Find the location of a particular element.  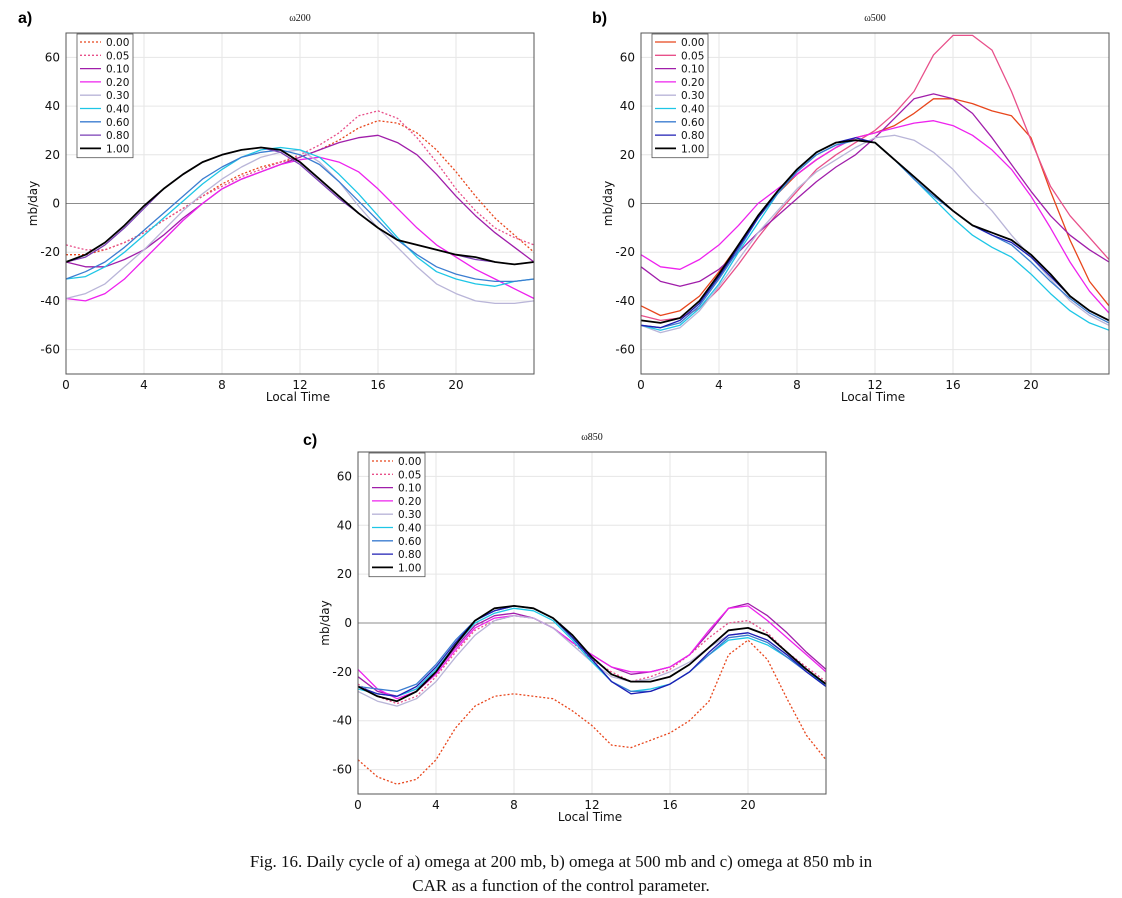

y-tick-label: 40 is located at coordinates (627, 106).